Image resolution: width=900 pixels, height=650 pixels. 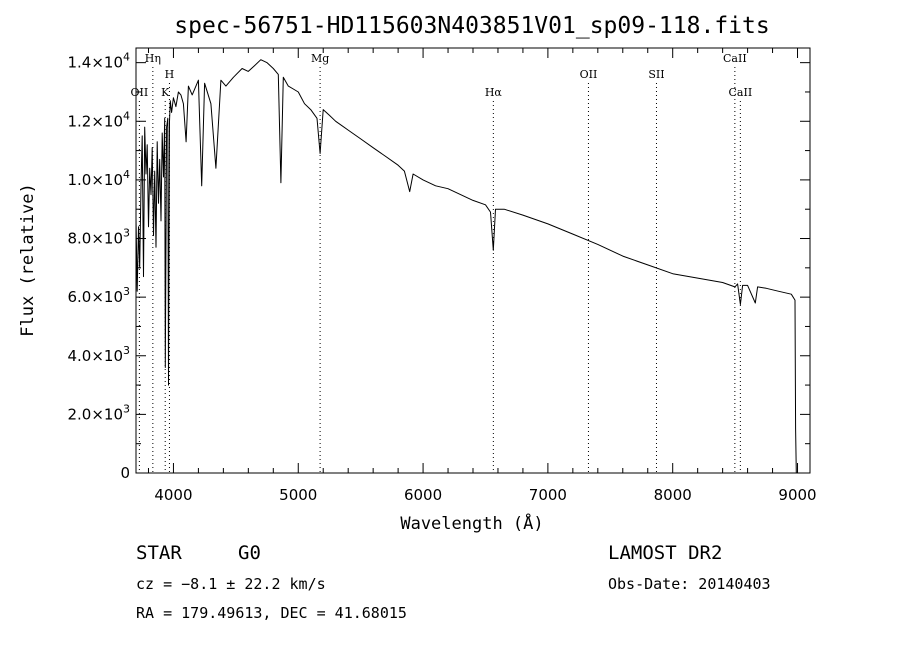 What do you see at coordinates (165, 92) in the screenshot?
I see `spectral-line-label: K` at bounding box center [165, 92].